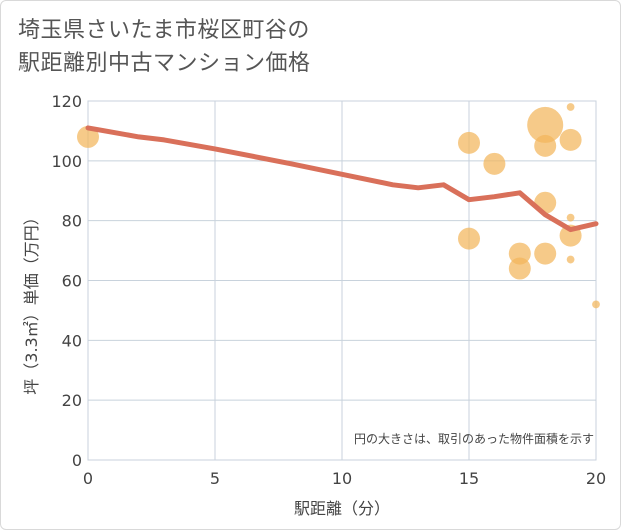 The width and height of the screenshot is (621, 530). What do you see at coordinates (72, 221) in the screenshot?
I see `y-tick-label: 80` at bounding box center [72, 221].